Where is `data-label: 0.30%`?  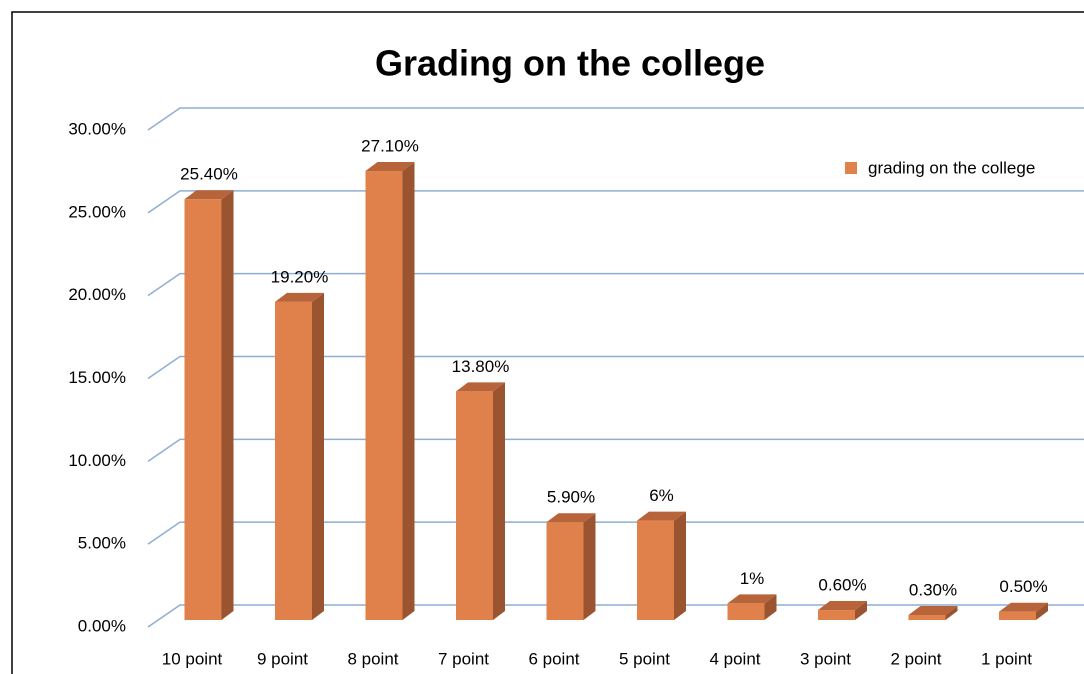 data-label: 0.30% is located at coordinates (933, 590).